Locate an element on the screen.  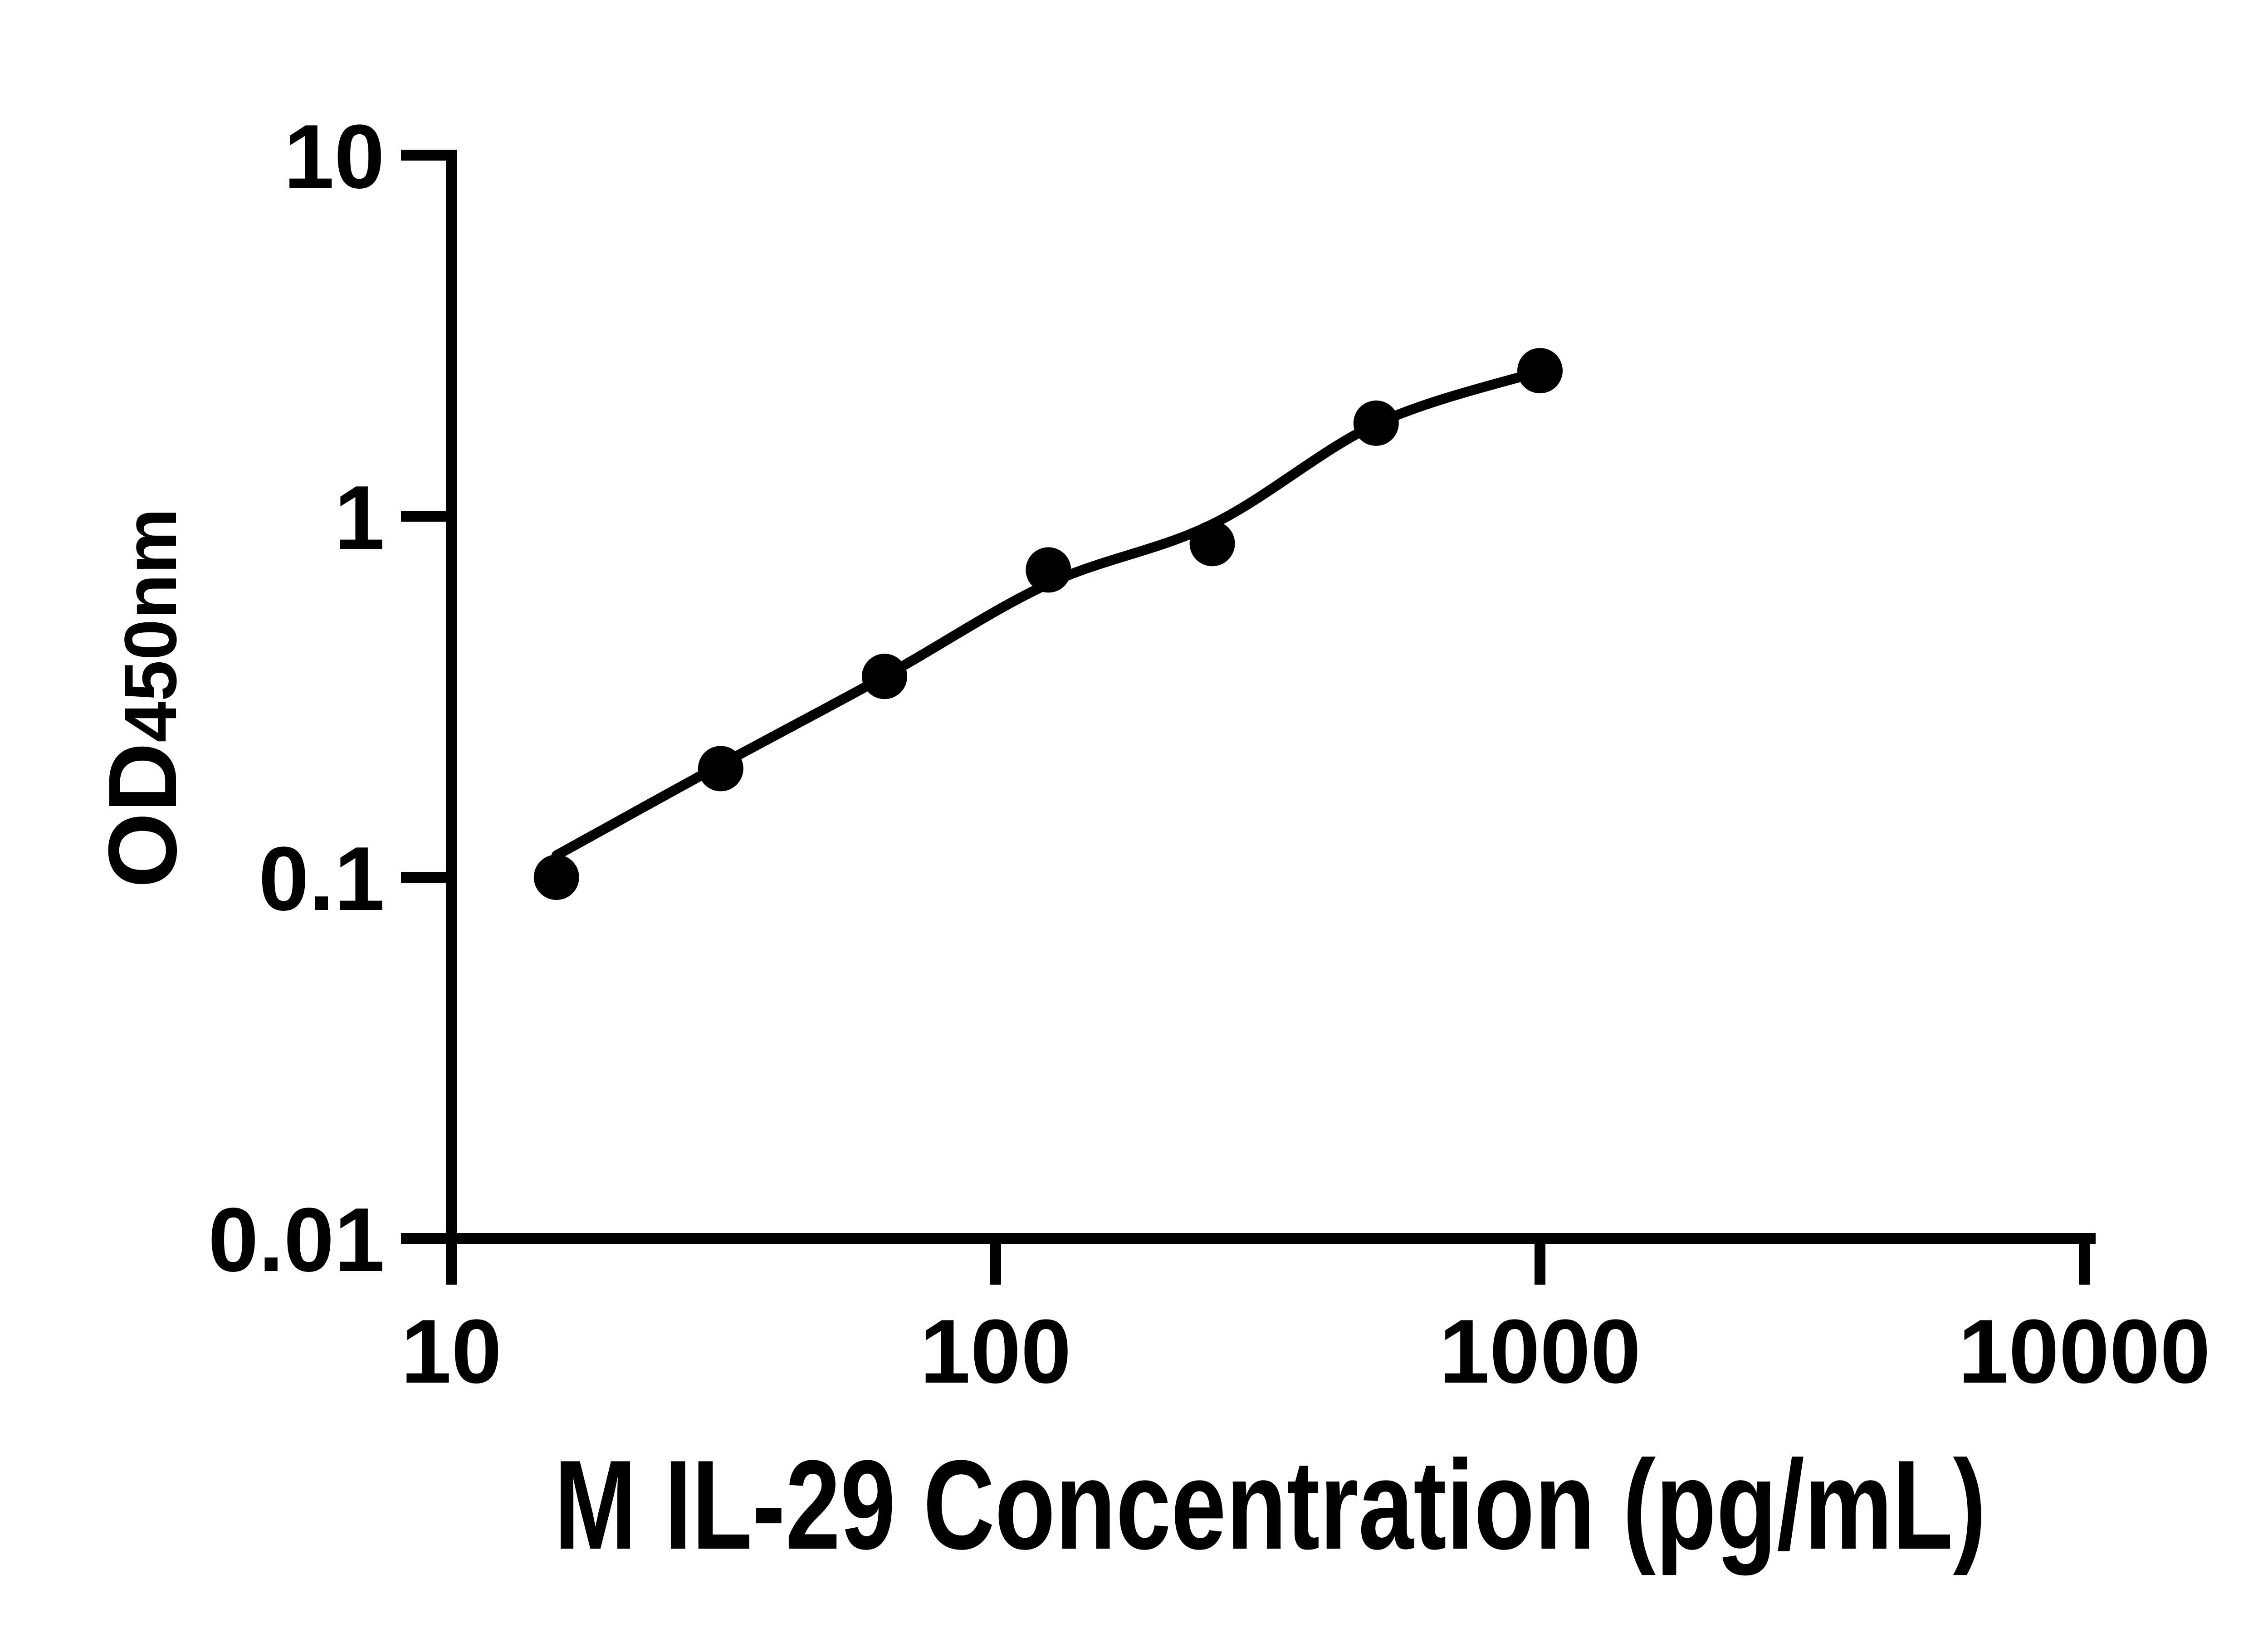
y-tick-label-1: 1 is located at coordinates (360, 517).